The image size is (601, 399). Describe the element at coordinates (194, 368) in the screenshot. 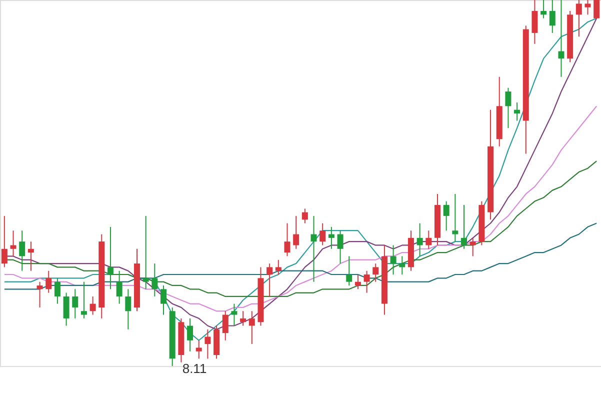

I see `annotation: 8.11` at that location.